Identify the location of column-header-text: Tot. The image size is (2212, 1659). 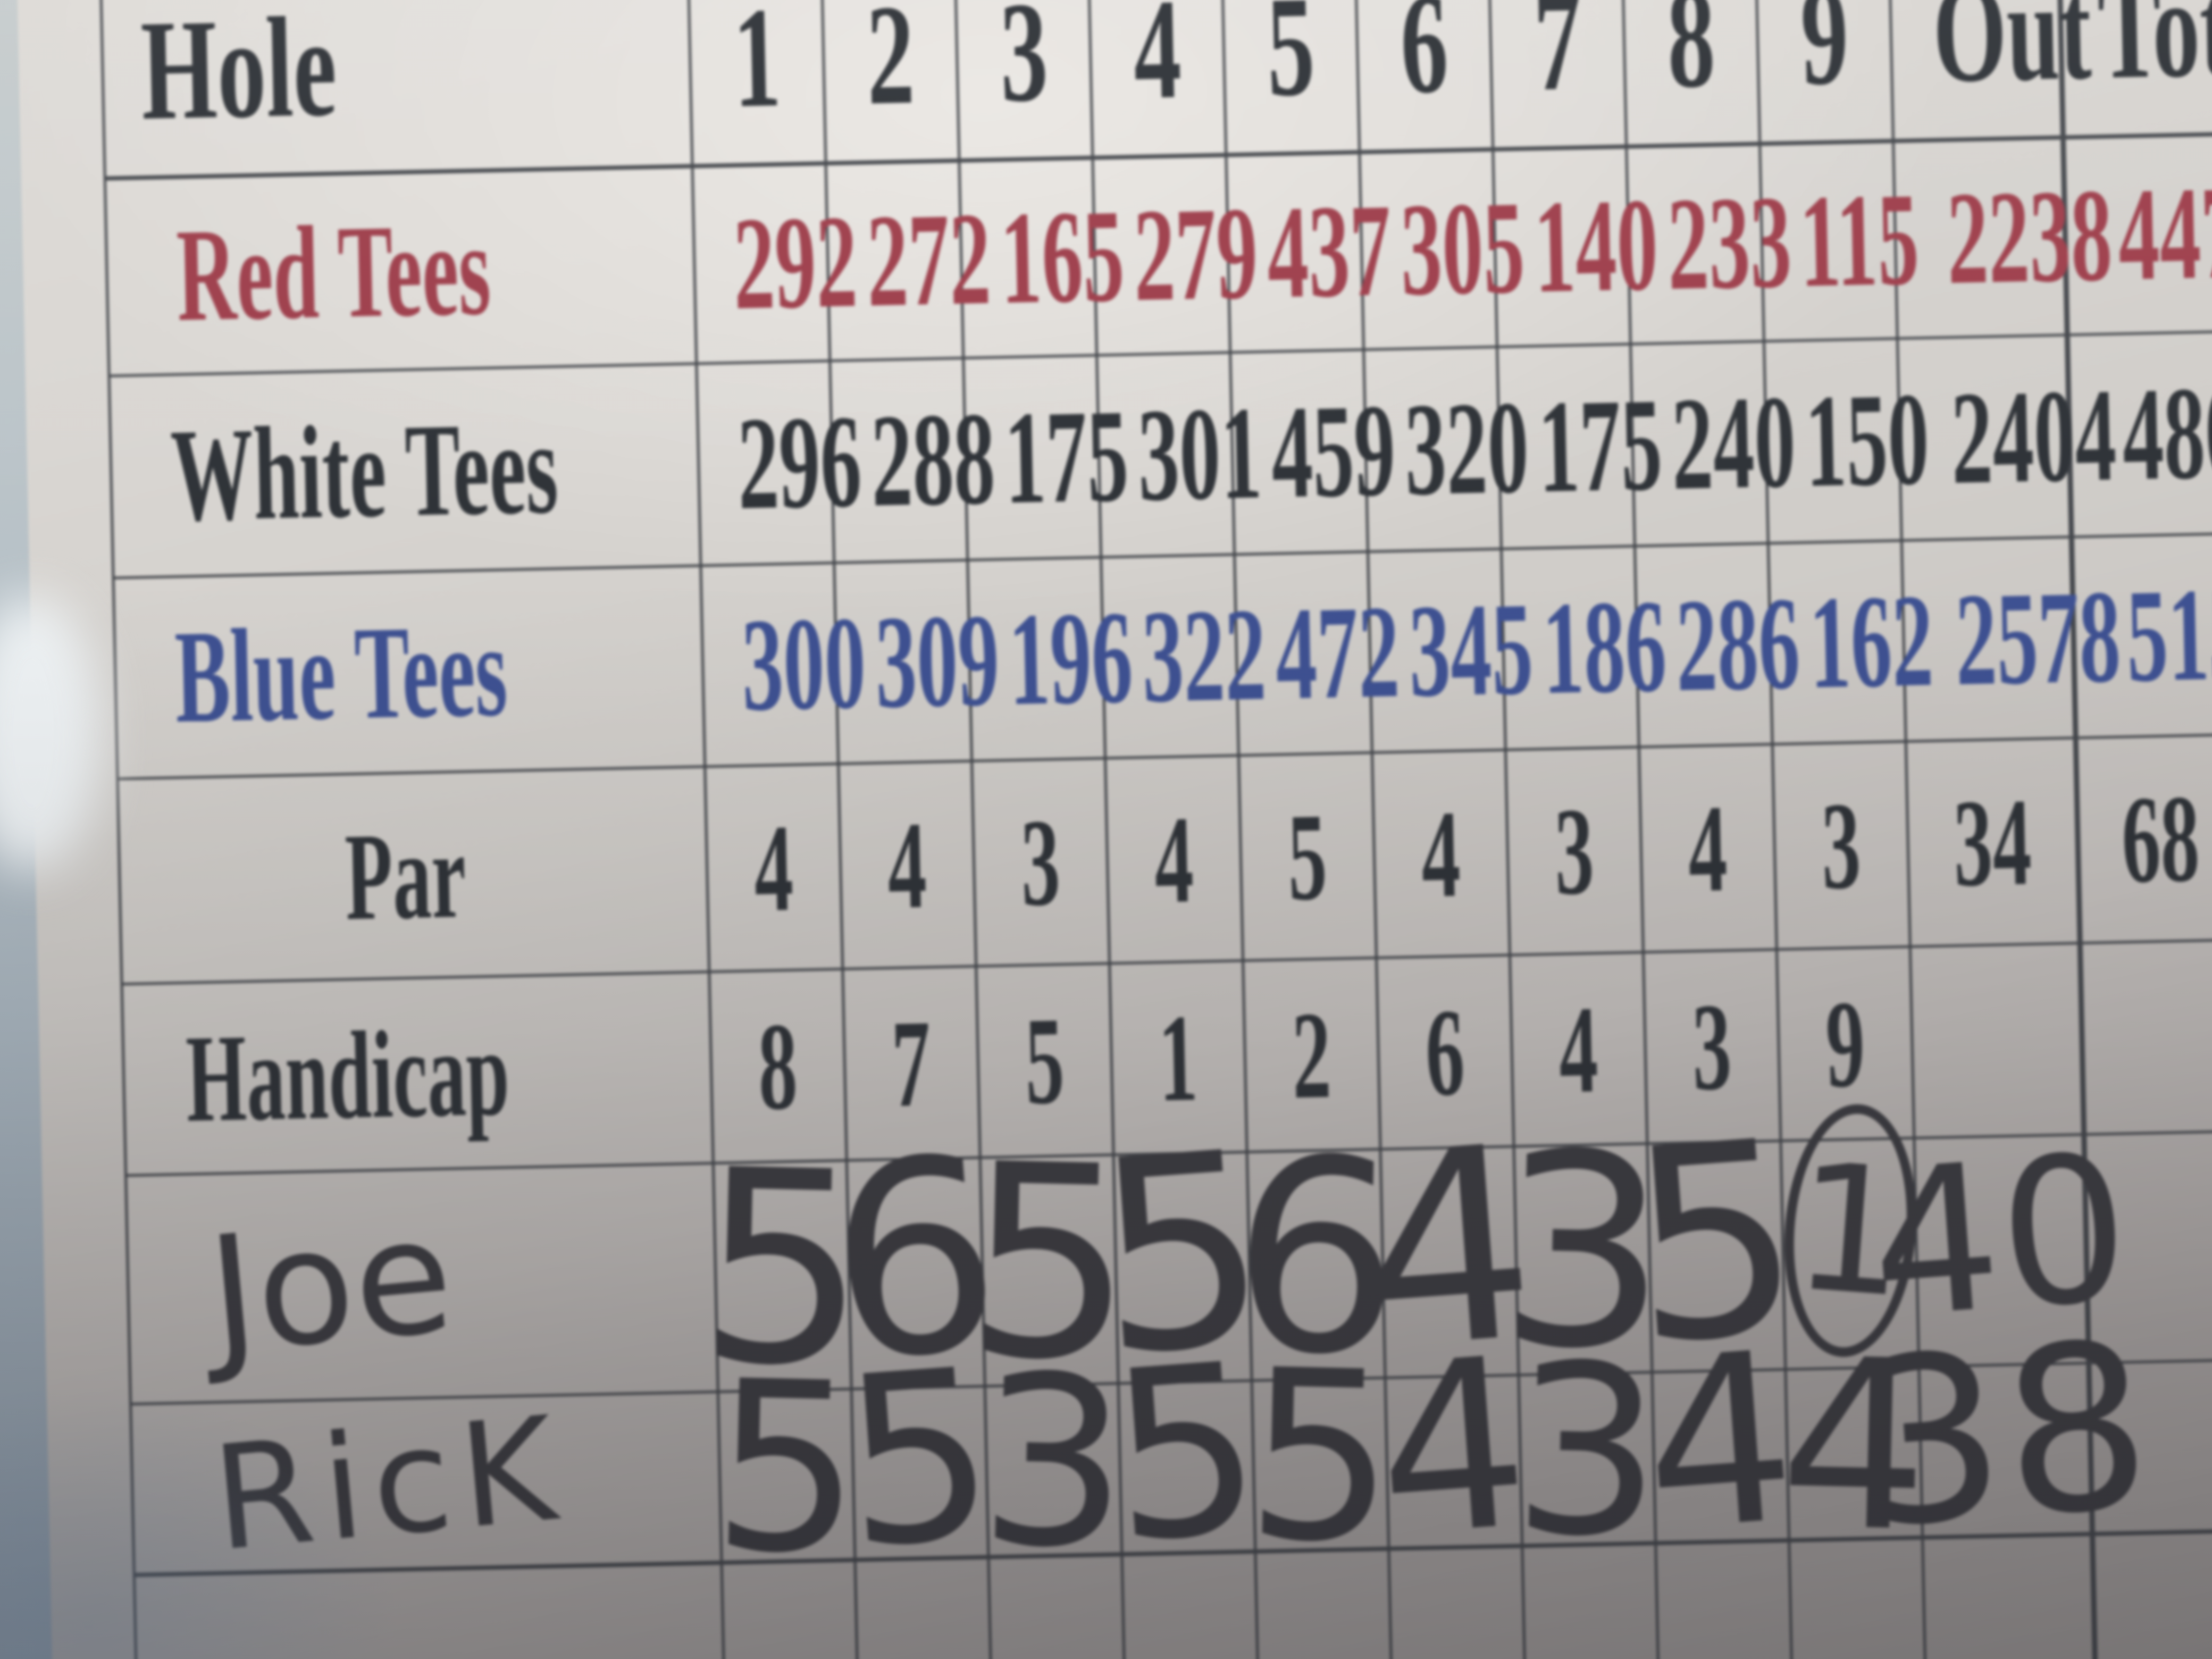
(2154, 54).